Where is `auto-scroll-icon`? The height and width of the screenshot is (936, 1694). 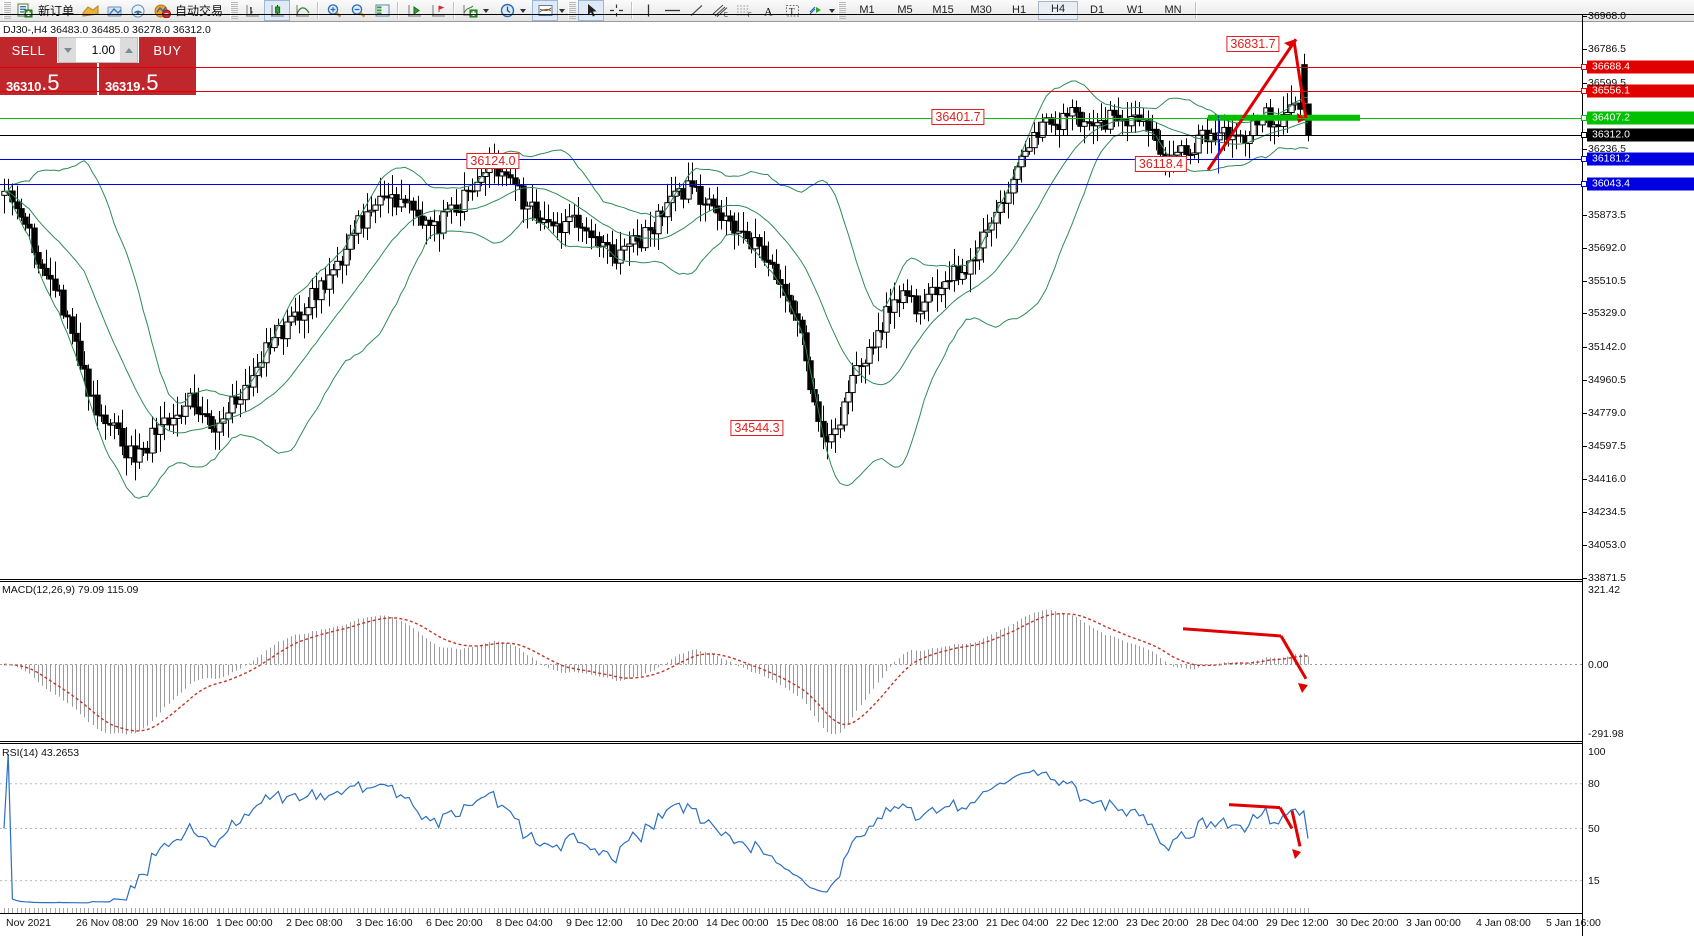 auto-scroll-icon is located at coordinates (414, 10).